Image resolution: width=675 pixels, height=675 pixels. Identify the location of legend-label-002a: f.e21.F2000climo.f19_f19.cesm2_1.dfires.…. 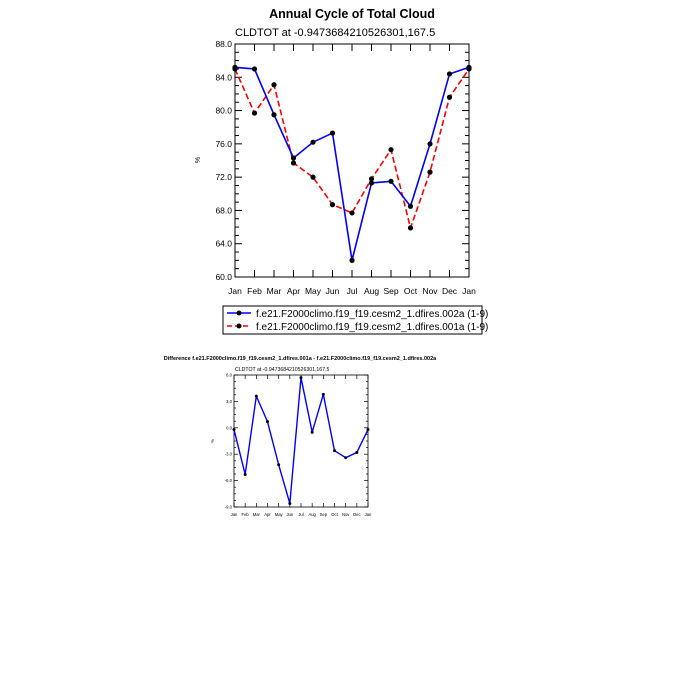
(372, 314).